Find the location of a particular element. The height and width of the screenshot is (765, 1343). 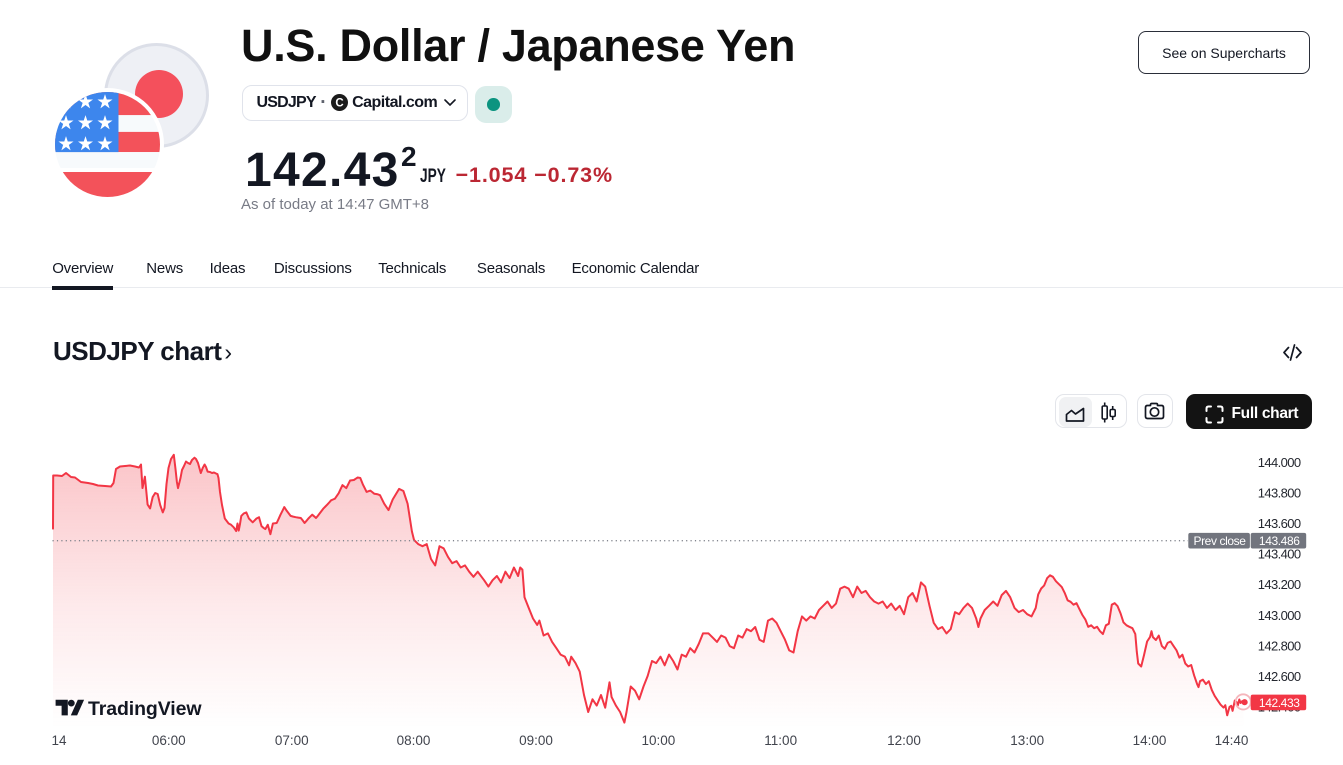

svg-text: 14 is located at coordinates (59, 740).